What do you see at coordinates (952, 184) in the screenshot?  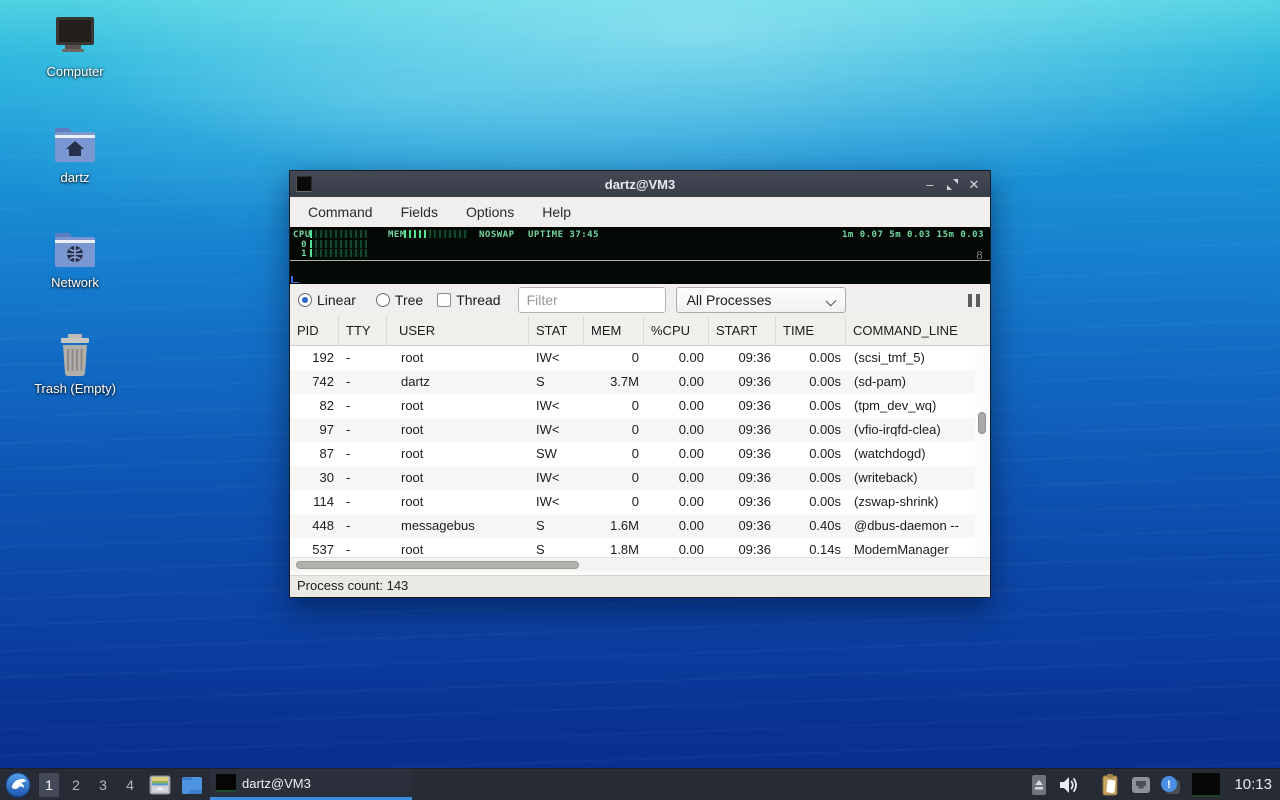 I see `maximize-button` at bounding box center [952, 184].